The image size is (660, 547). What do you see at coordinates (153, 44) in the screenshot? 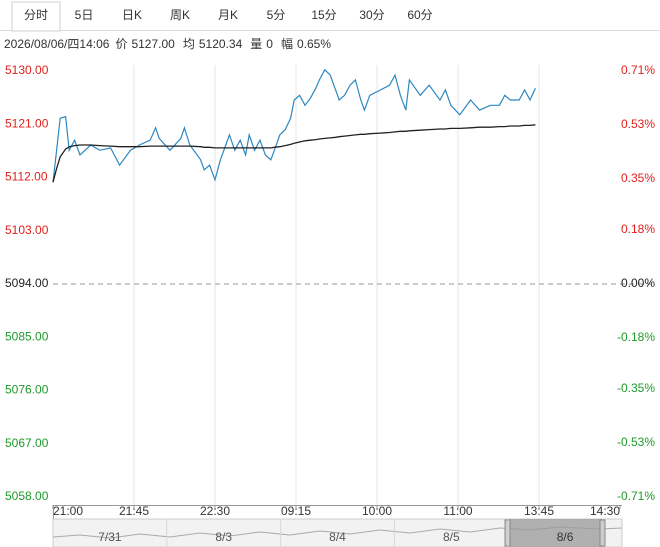
I see `info-value: 5127.00` at bounding box center [153, 44].